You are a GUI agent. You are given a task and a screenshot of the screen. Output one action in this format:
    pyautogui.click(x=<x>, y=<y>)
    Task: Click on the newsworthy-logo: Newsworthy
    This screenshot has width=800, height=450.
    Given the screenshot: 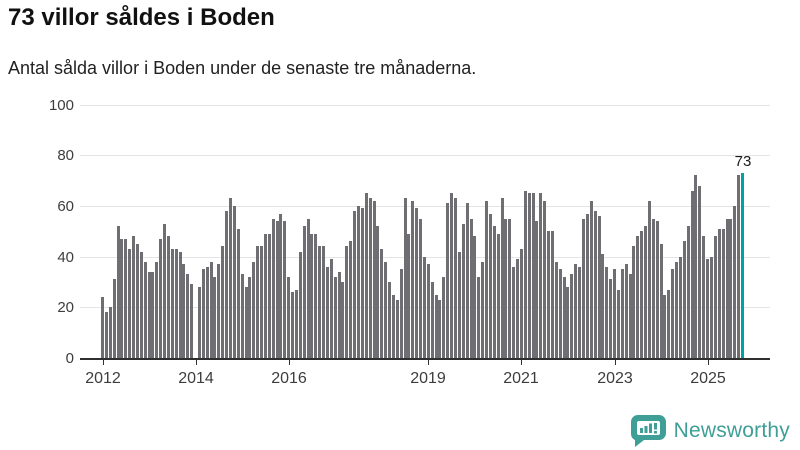 What is the action you would take?
    pyautogui.click(x=710, y=430)
    